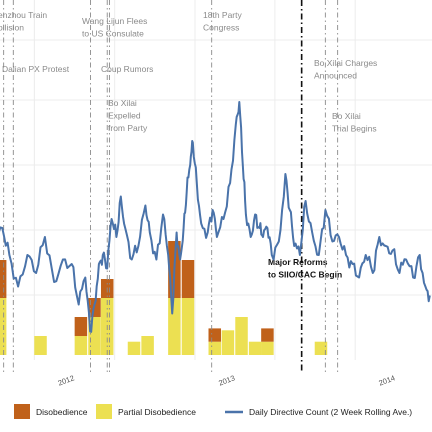  What do you see at coordinates (157, 412) in the screenshot?
I see `legend-label: Partial Disobedience` at bounding box center [157, 412].